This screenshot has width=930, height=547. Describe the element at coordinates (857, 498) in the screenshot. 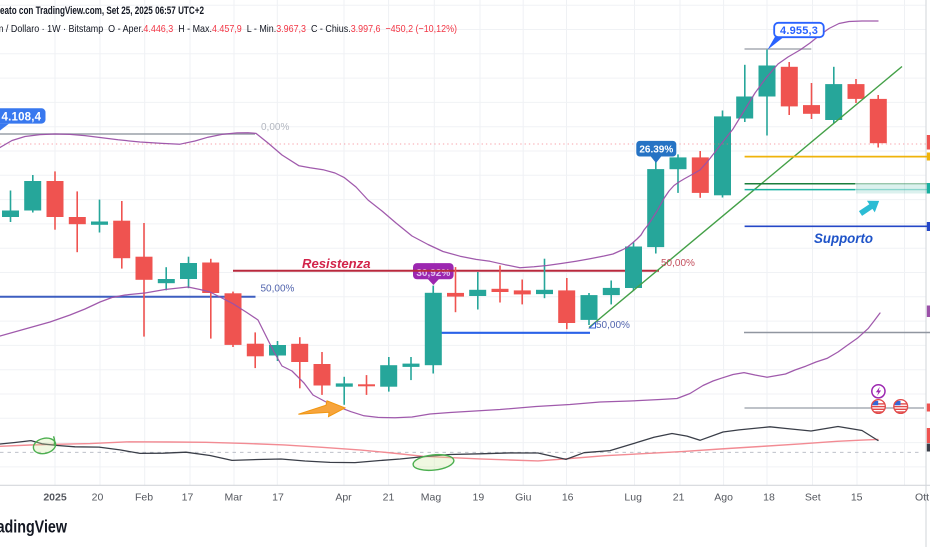

I see `svg-text: 15` at that location.